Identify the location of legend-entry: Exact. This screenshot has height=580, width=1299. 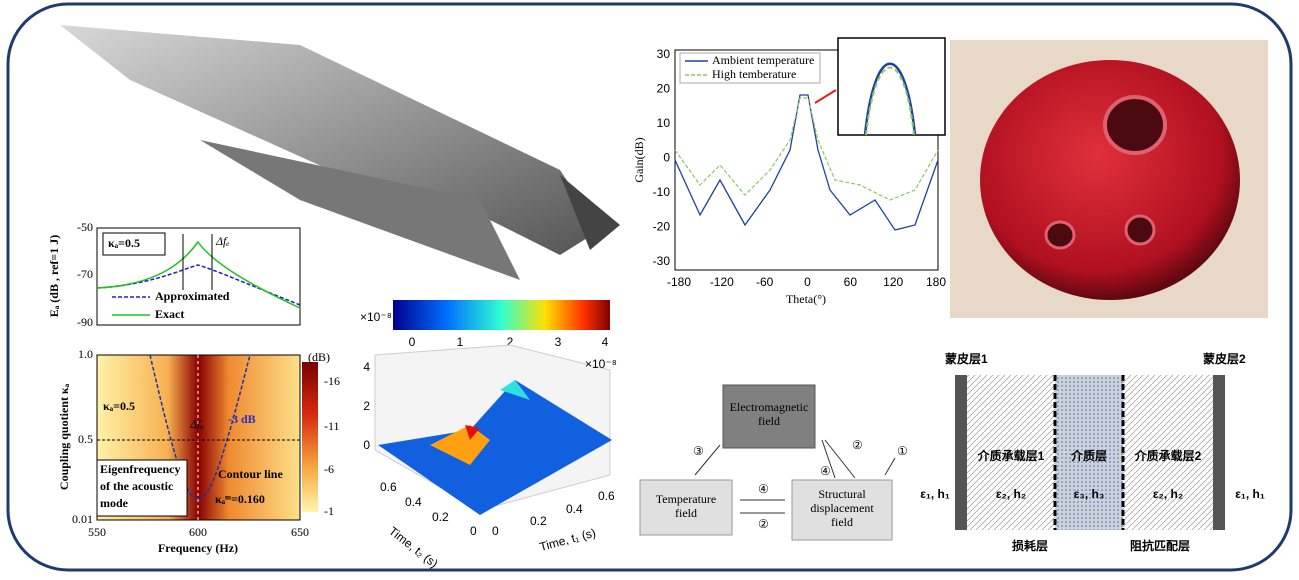
(169, 314).